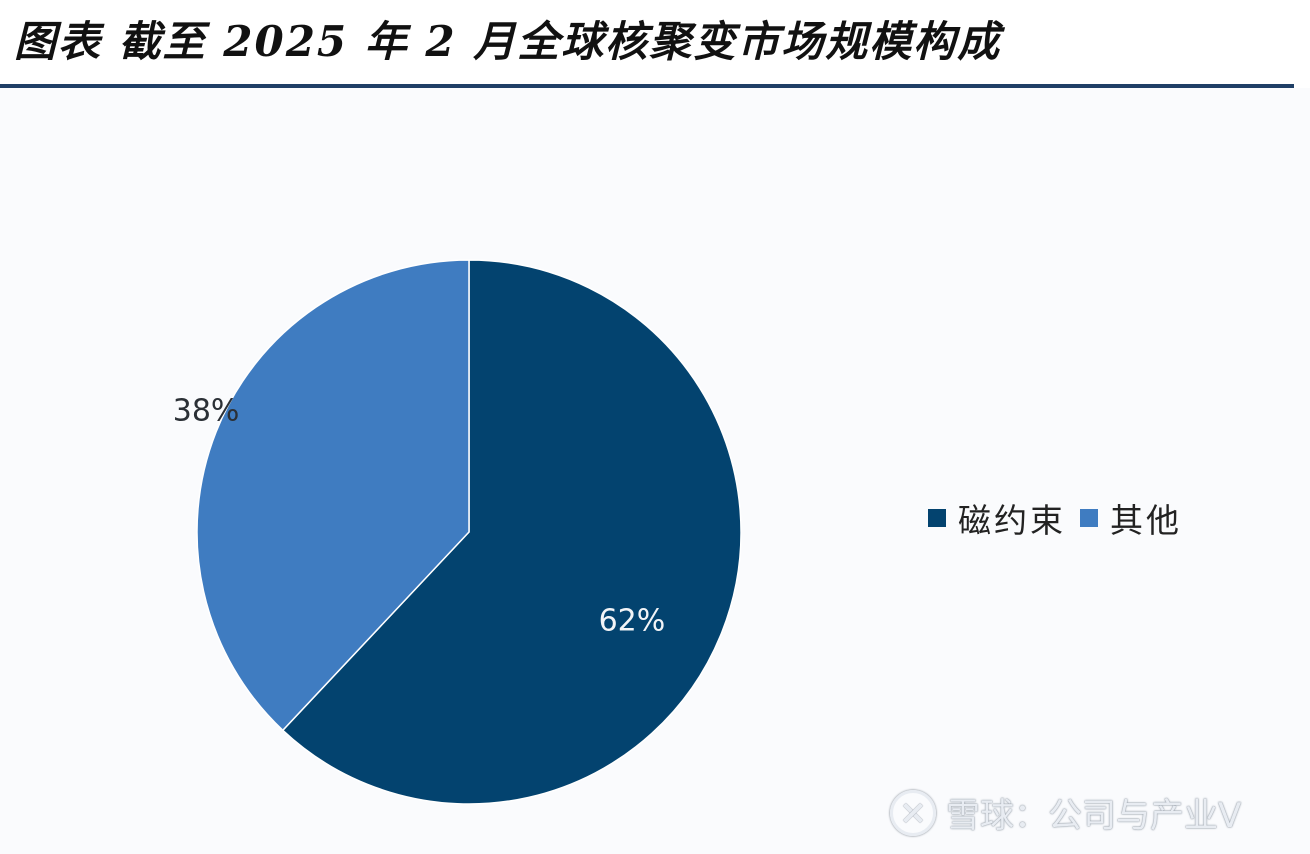 Image resolution: width=1310 pixels, height=854 pixels. What do you see at coordinates (333, 495) in the screenshot?
I see `pie-slice-other` at bounding box center [333, 495].